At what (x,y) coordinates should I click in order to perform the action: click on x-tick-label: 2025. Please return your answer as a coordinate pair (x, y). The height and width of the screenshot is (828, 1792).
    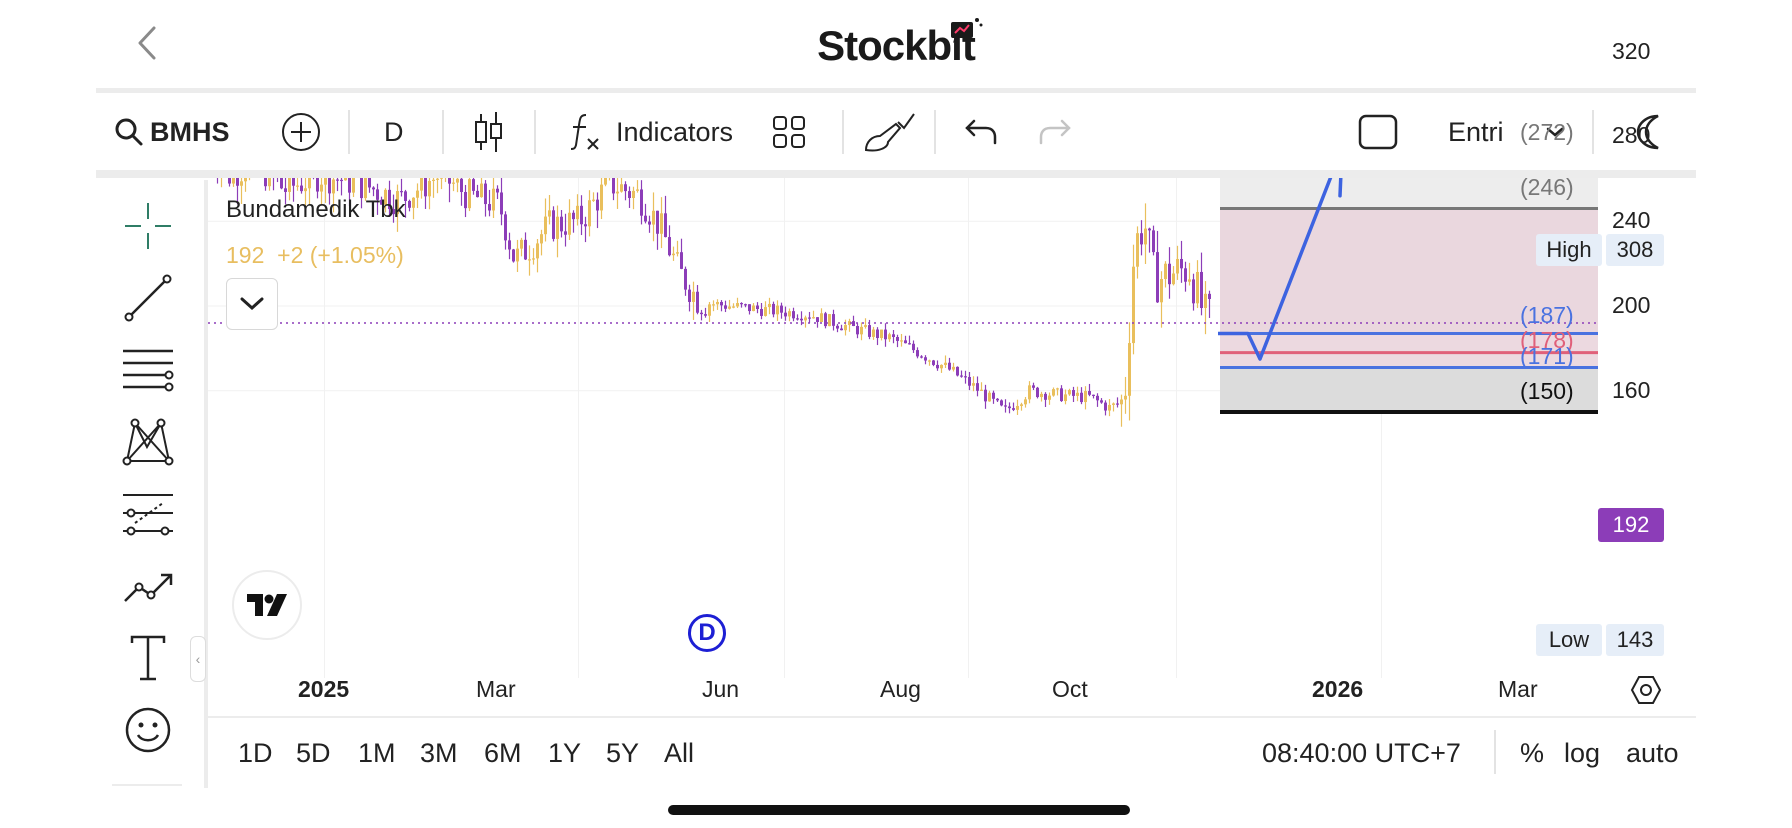
    Looking at the image, I should click on (324, 689).